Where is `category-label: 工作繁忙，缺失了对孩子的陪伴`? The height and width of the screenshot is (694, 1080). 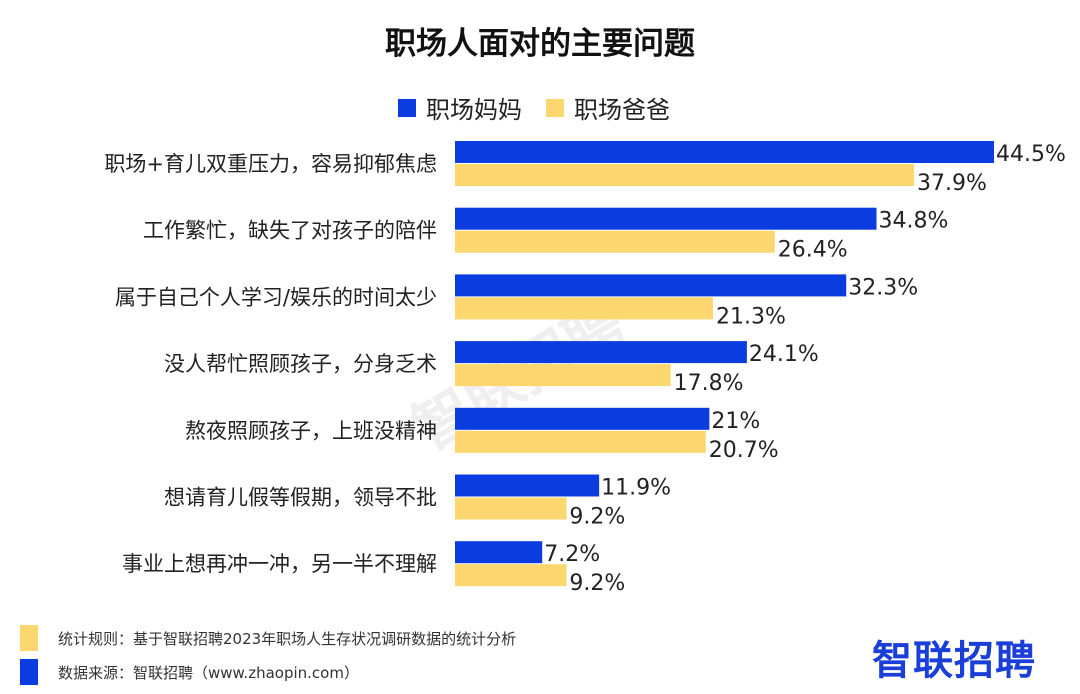 category-label: 工作繁忙，缺失了对孩子的陪伴 is located at coordinates (290, 231).